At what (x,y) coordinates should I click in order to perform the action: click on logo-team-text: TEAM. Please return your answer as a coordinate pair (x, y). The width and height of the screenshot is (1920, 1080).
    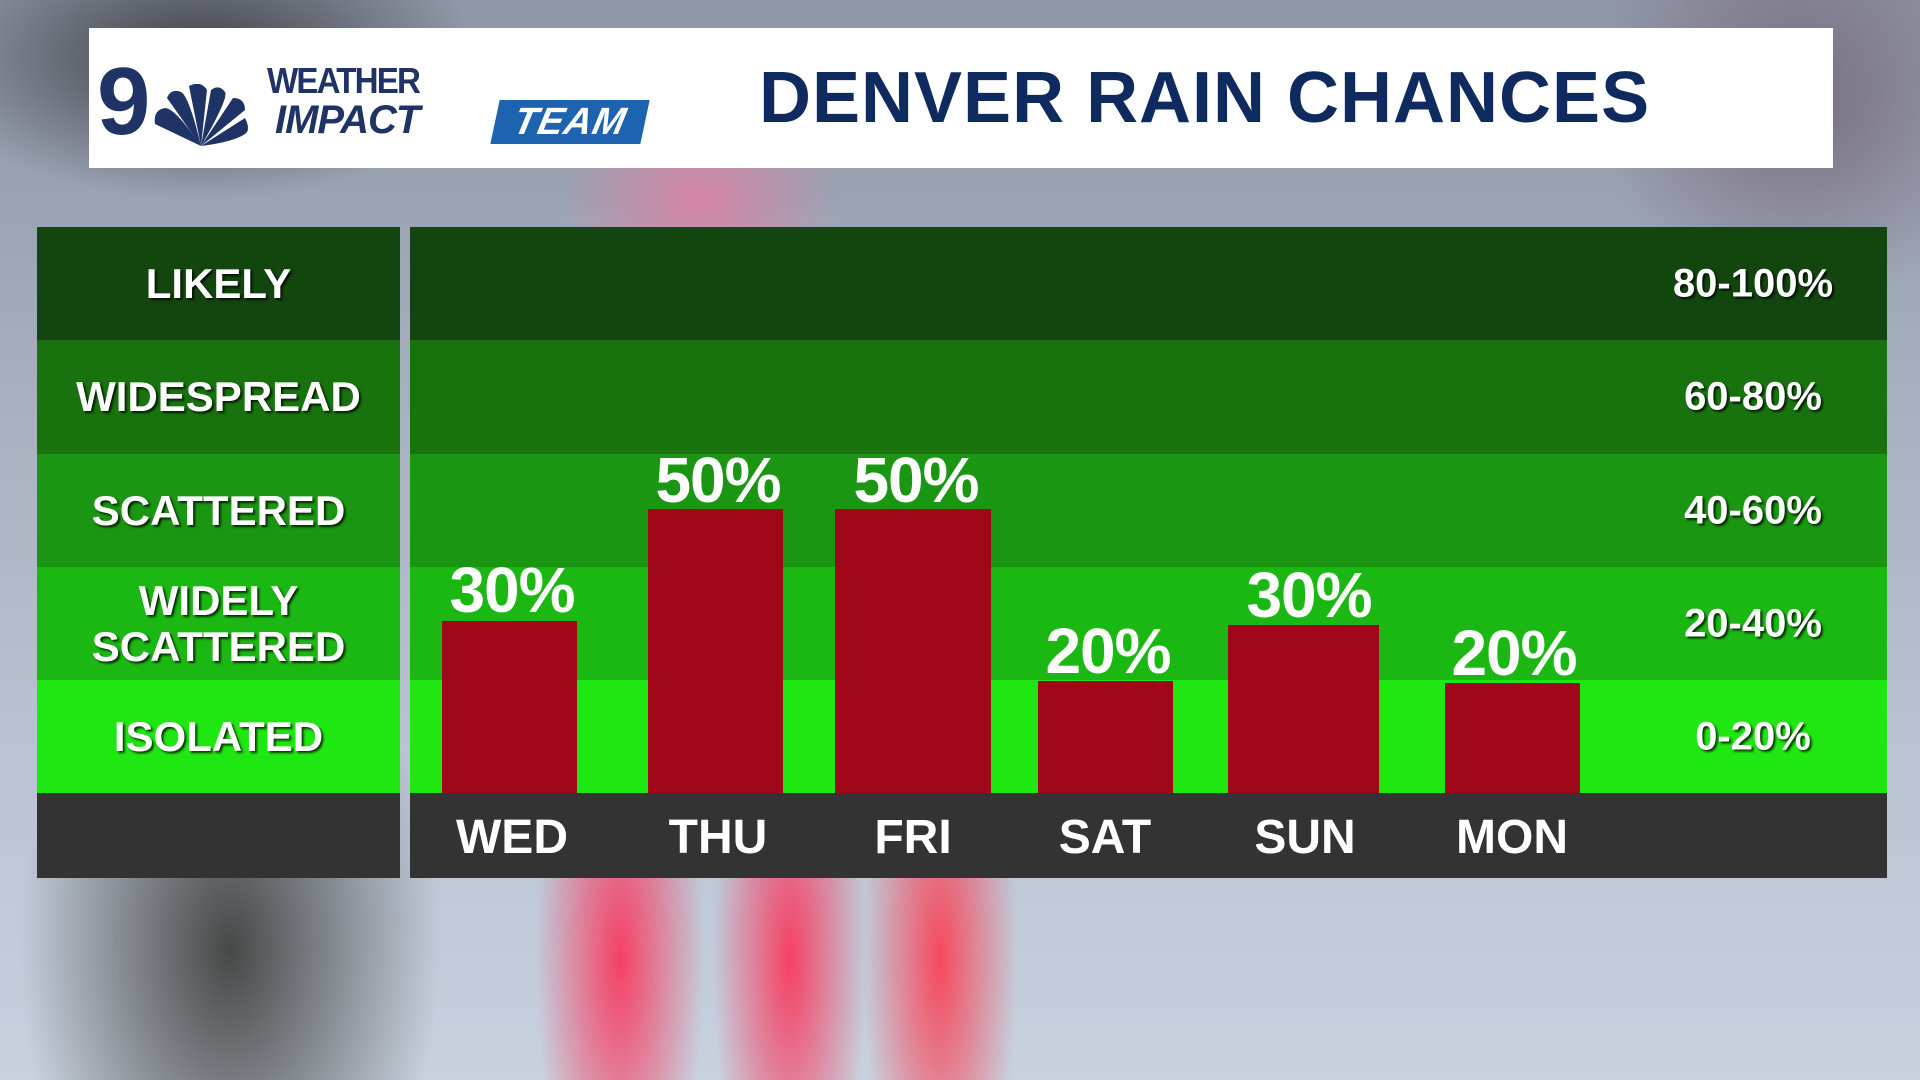
    Looking at the image, I should click on (570, 122).